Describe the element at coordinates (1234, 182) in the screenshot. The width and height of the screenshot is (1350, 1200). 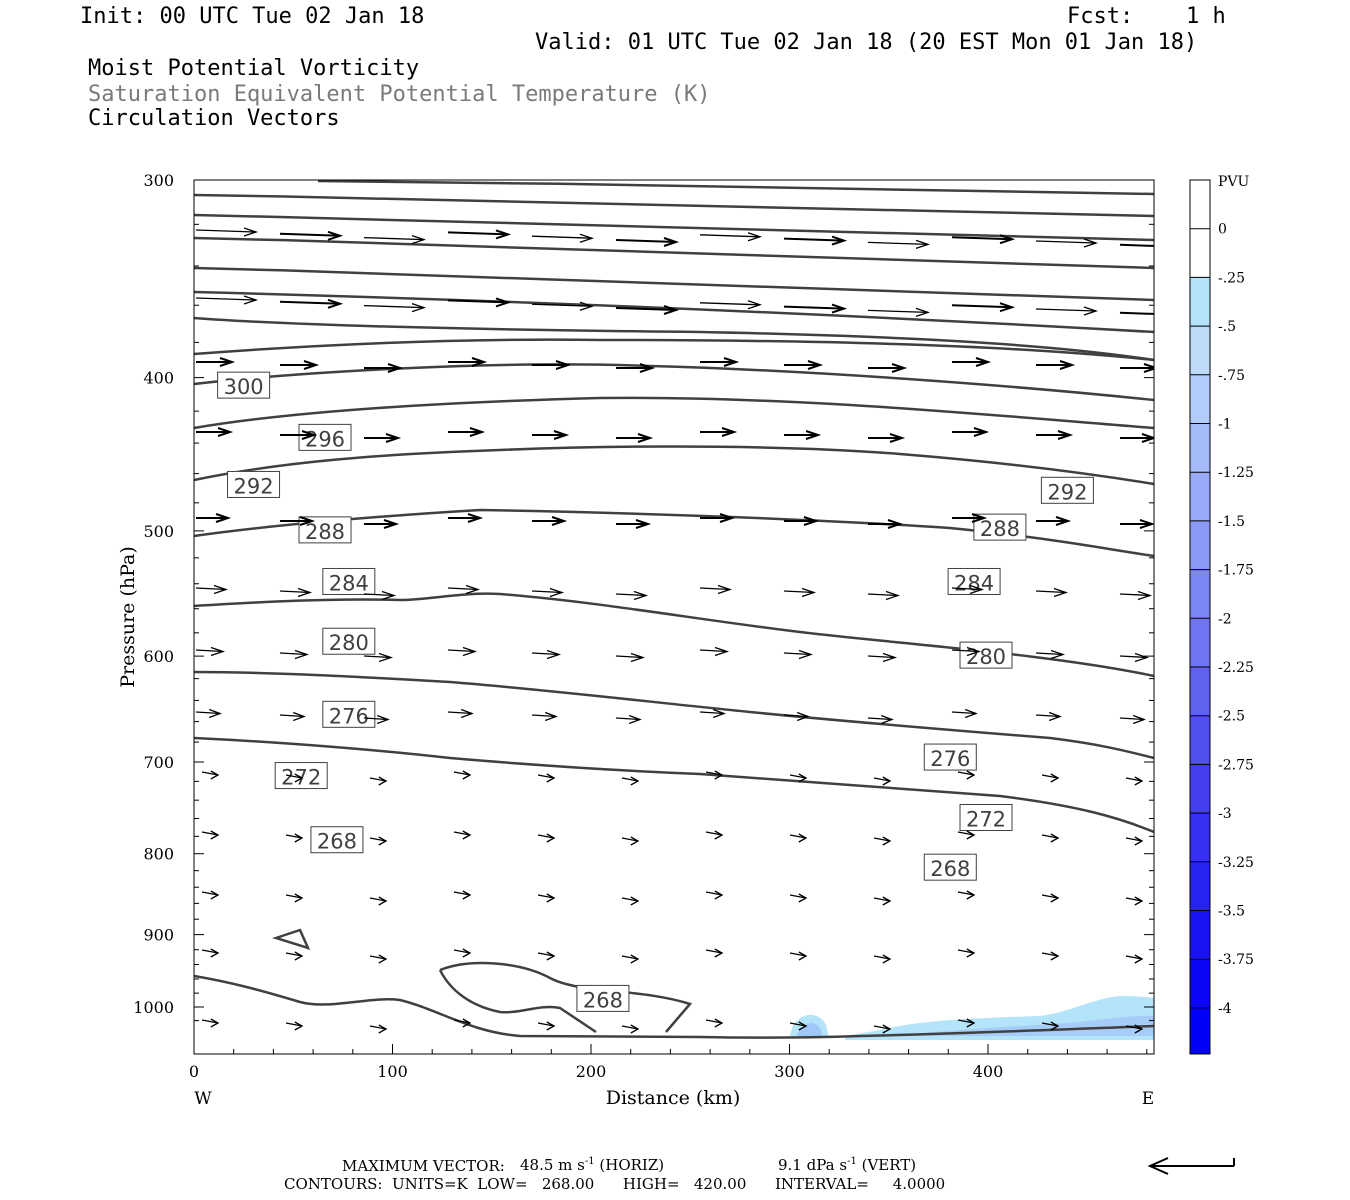
I see `colorbar-title: PVU` at that location.